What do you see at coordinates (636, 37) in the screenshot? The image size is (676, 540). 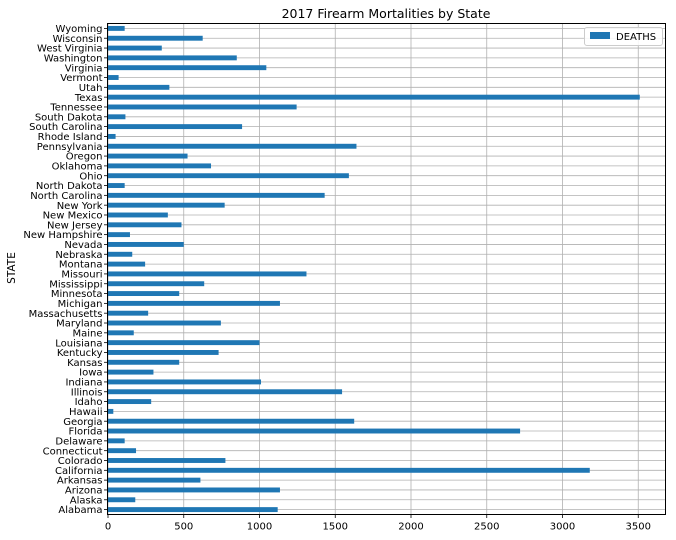 I see `legend-label: DEATHS` at bounding box center [636, 37].